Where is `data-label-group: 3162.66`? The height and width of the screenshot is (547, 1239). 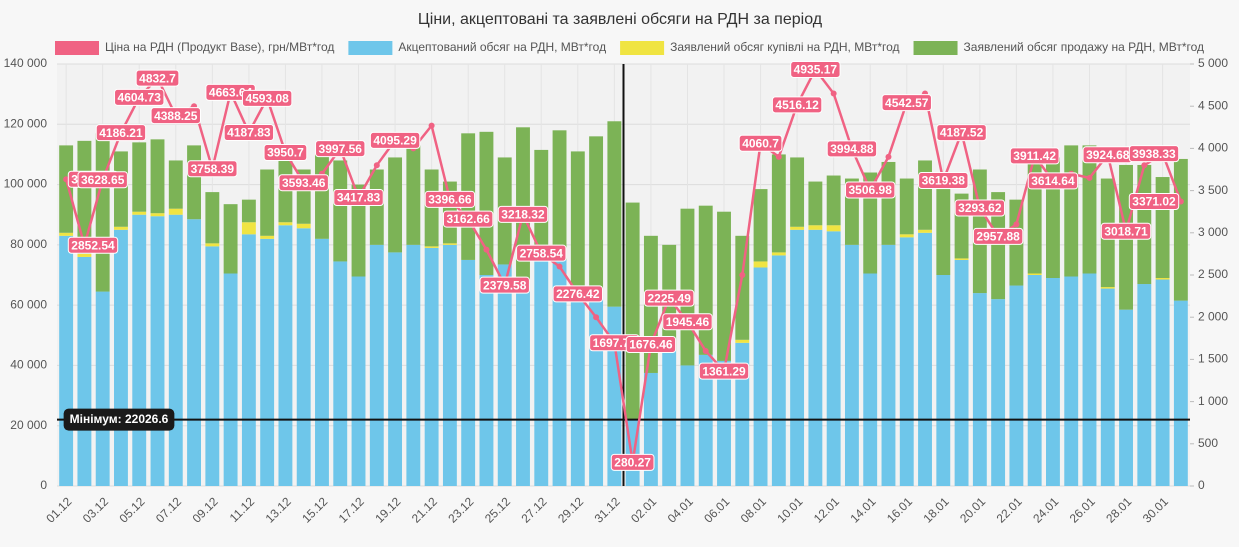 data-label-group: 3162.66 is located at coordinates (468, 219).